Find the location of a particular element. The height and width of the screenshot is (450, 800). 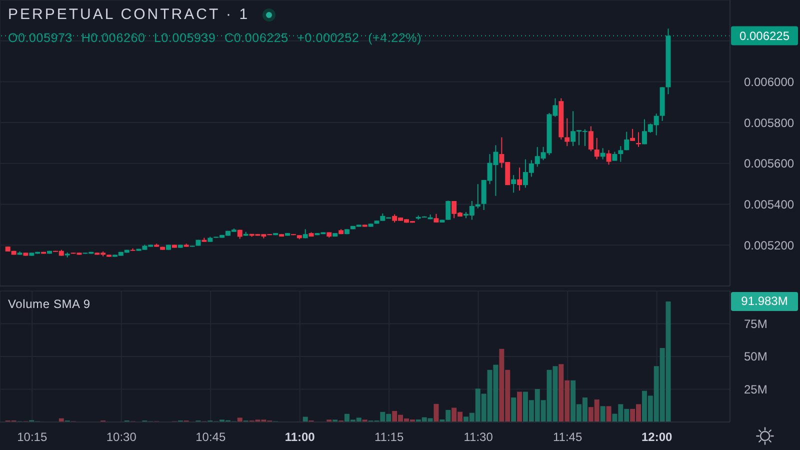

y-tick-label: 0.006000 is located at coordinates (769, 81).